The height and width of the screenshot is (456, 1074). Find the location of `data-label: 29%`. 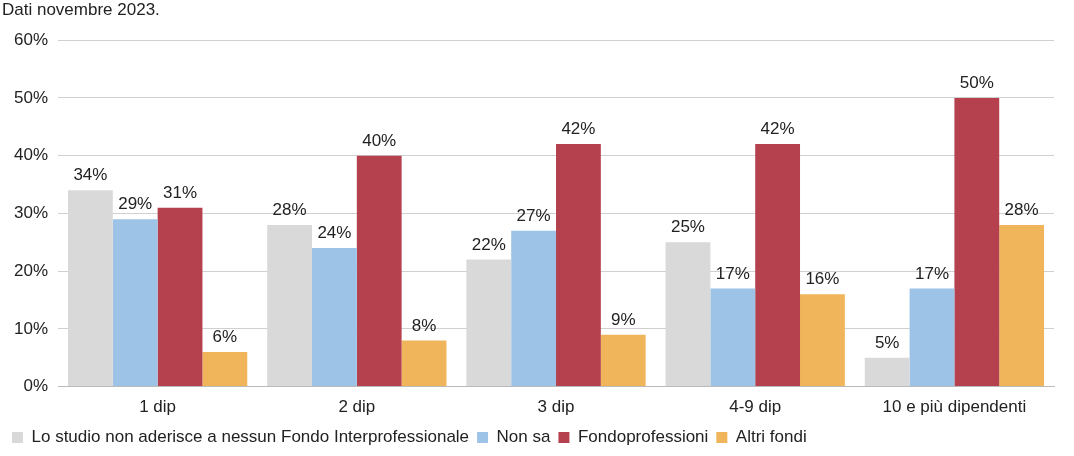

data-label: 29% is located at coordinates (135, 204).